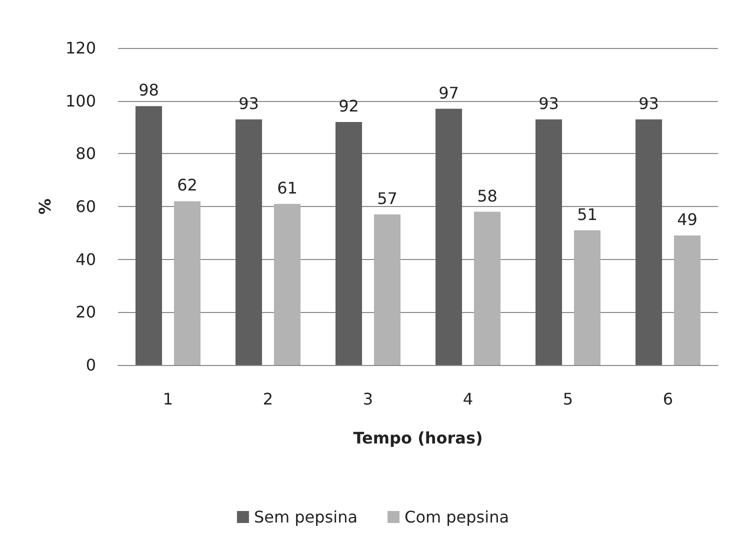 The image size is (746, 543). I want to click on data-label: 98, so click(148, 90).